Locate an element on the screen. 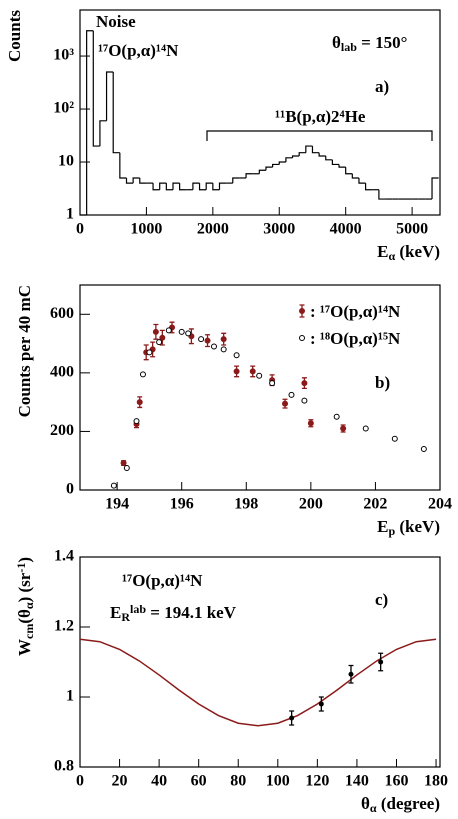 The height and width of the screenshot is (819, 458). x-tick-label: 196 is located at coordinates (182, 504).